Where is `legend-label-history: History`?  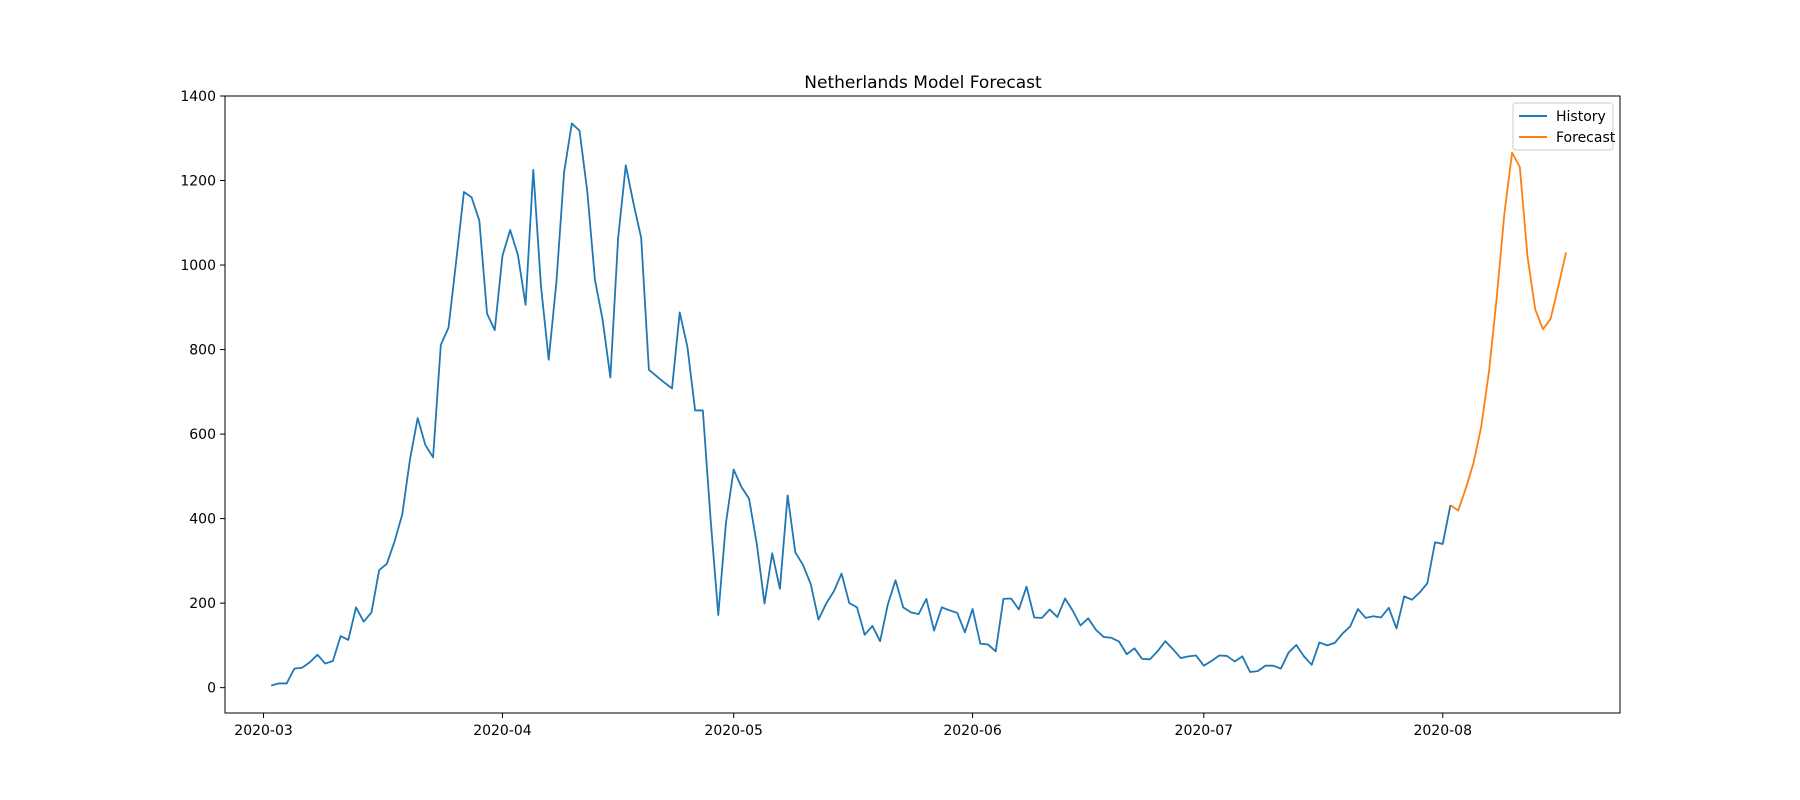 legend-label-history: History is located at coordinates (1581, 117).